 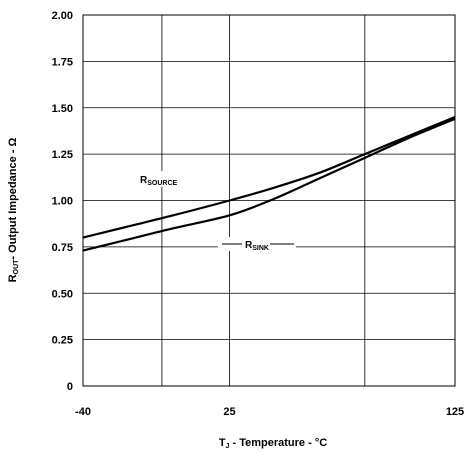 I want to click on y-tick-label: 1.50, so click(x=62, y=109).